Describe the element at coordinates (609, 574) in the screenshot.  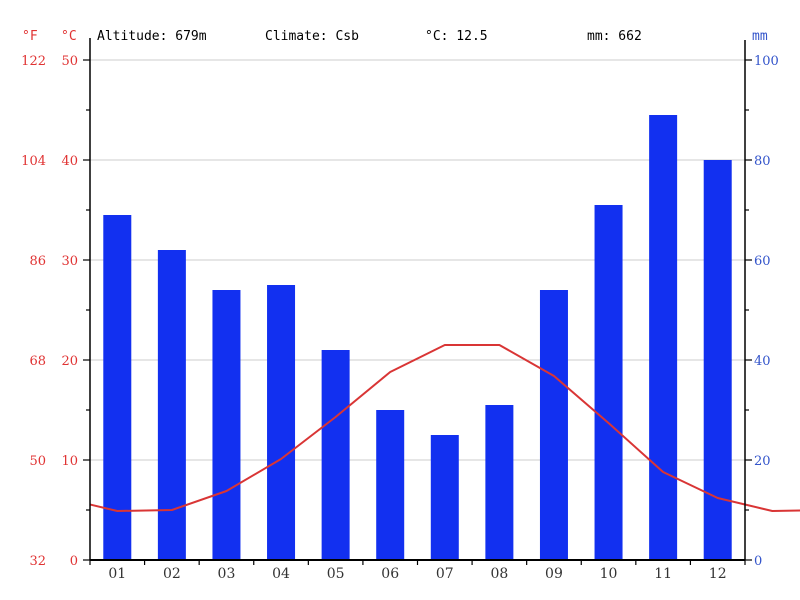
I see `month-label-10: 10` at that location.